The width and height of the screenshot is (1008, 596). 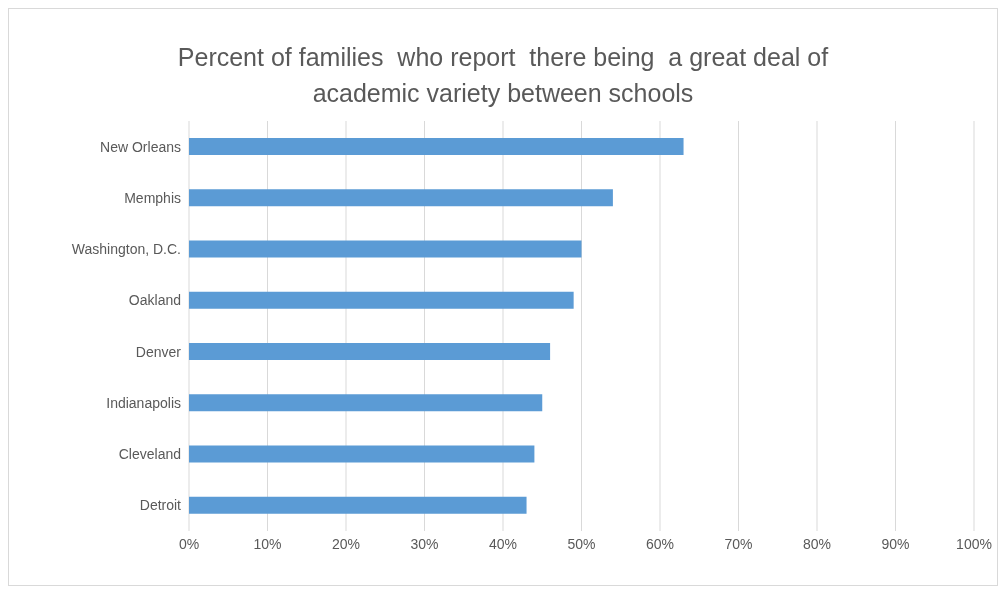 I want to click on y-tick-label: Detroit, so click(x=160, y=505).